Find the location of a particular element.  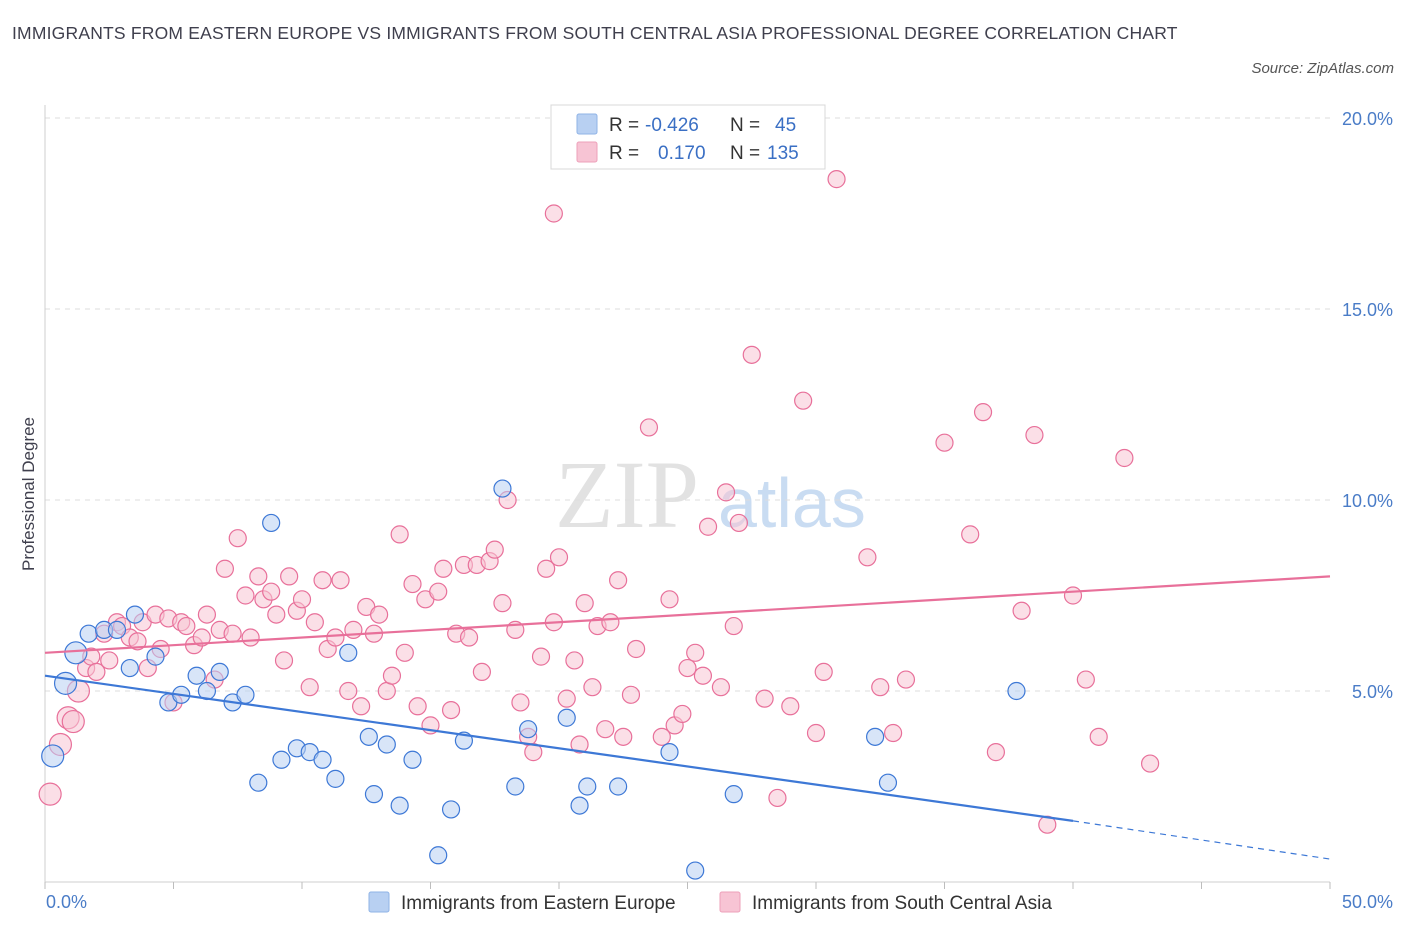

series-legend-swatch-pink is located at coordinates (730, 902).